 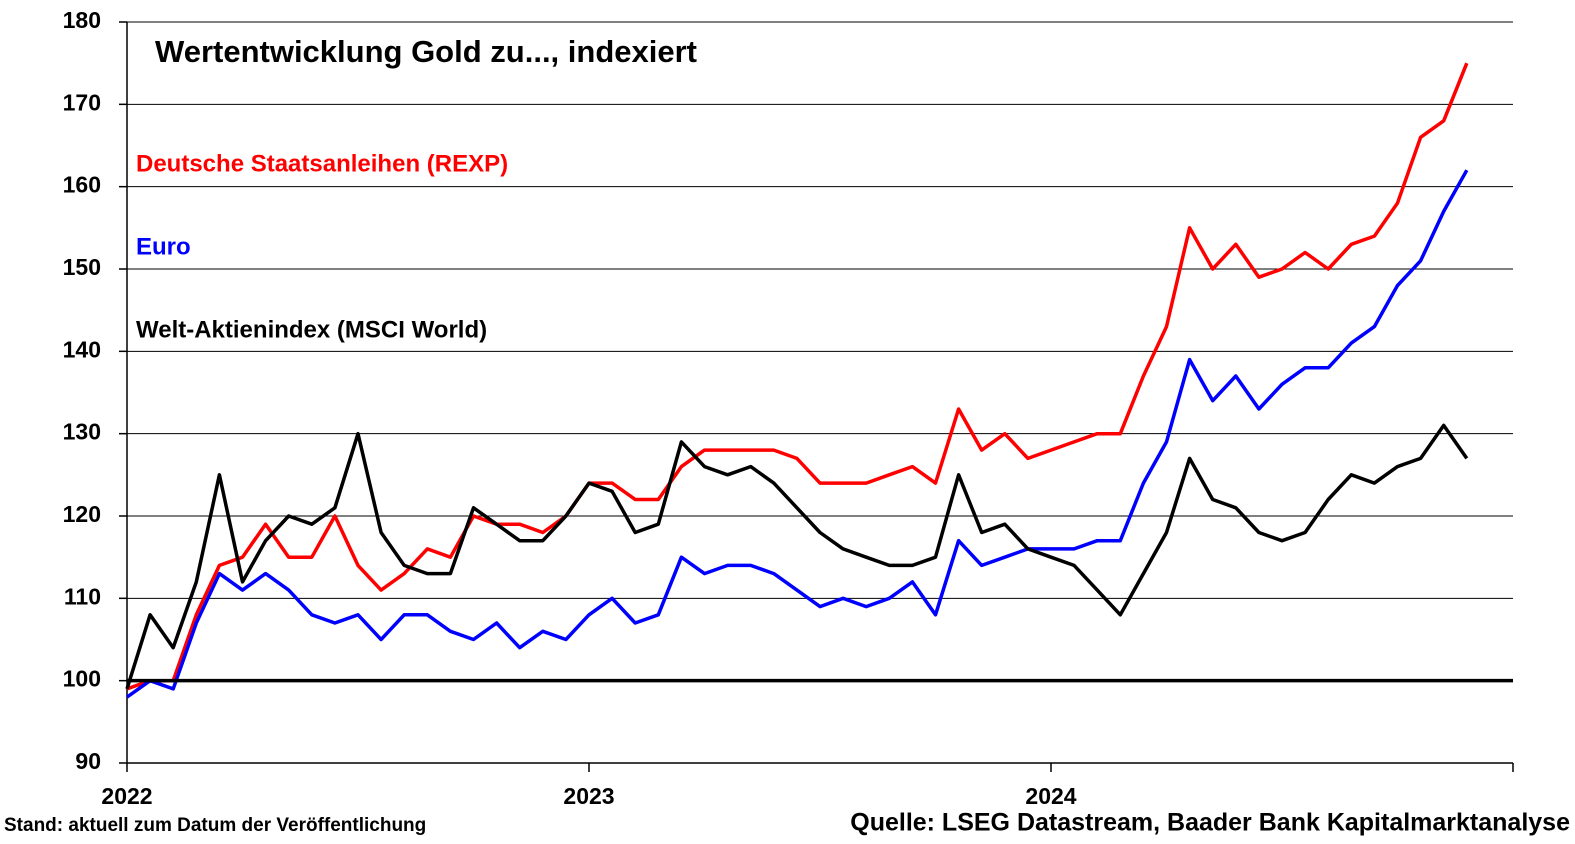 What do you see at coordinates (322, 163) in the screenshot?
I see `legend-label: Deutsche Staatsanleihen (REXP)` at bounding box center [322, 163].